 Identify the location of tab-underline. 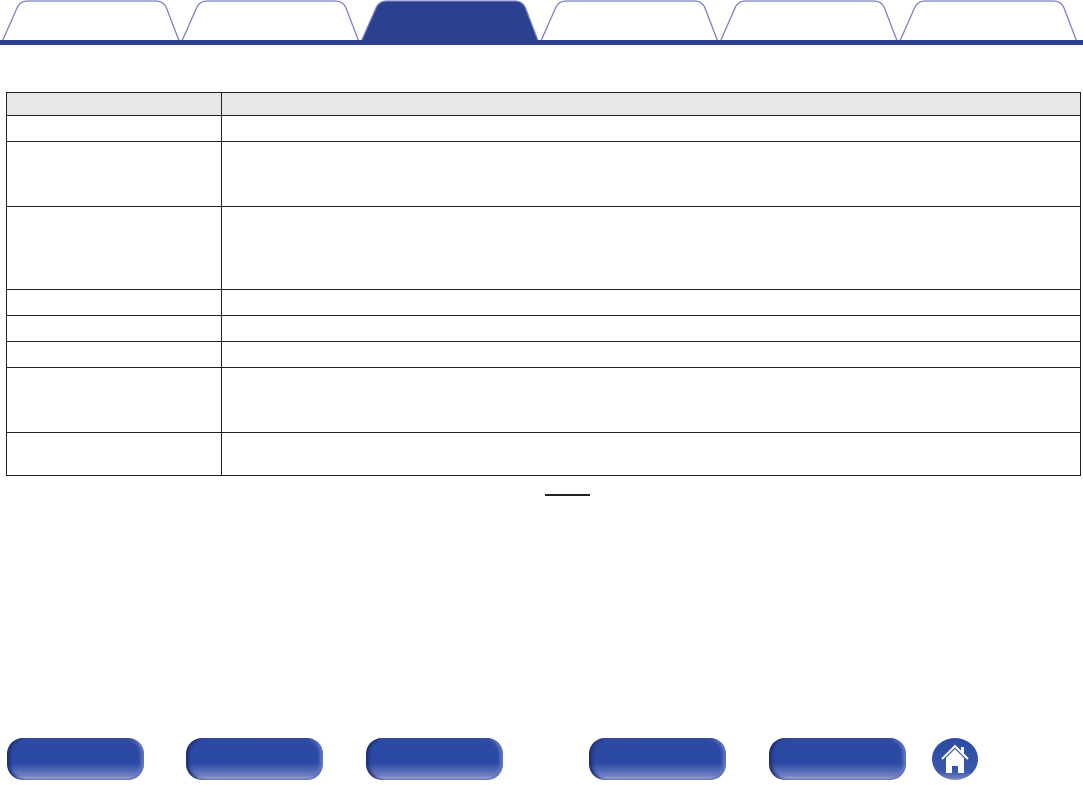
(541, 42).